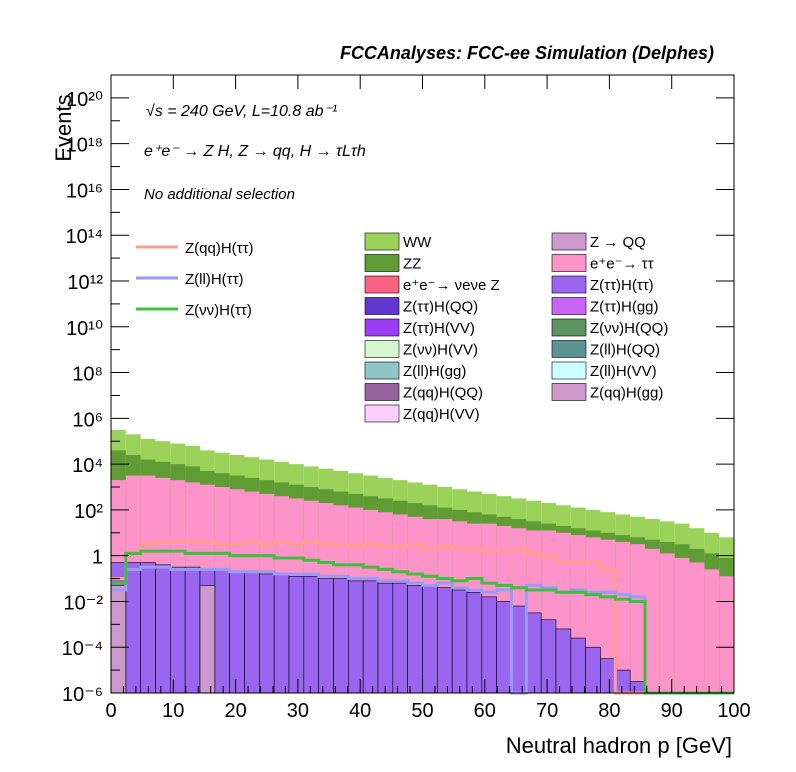  I want to click on background-legend-label: Z(ττ)H(gg), so click(624, 307).